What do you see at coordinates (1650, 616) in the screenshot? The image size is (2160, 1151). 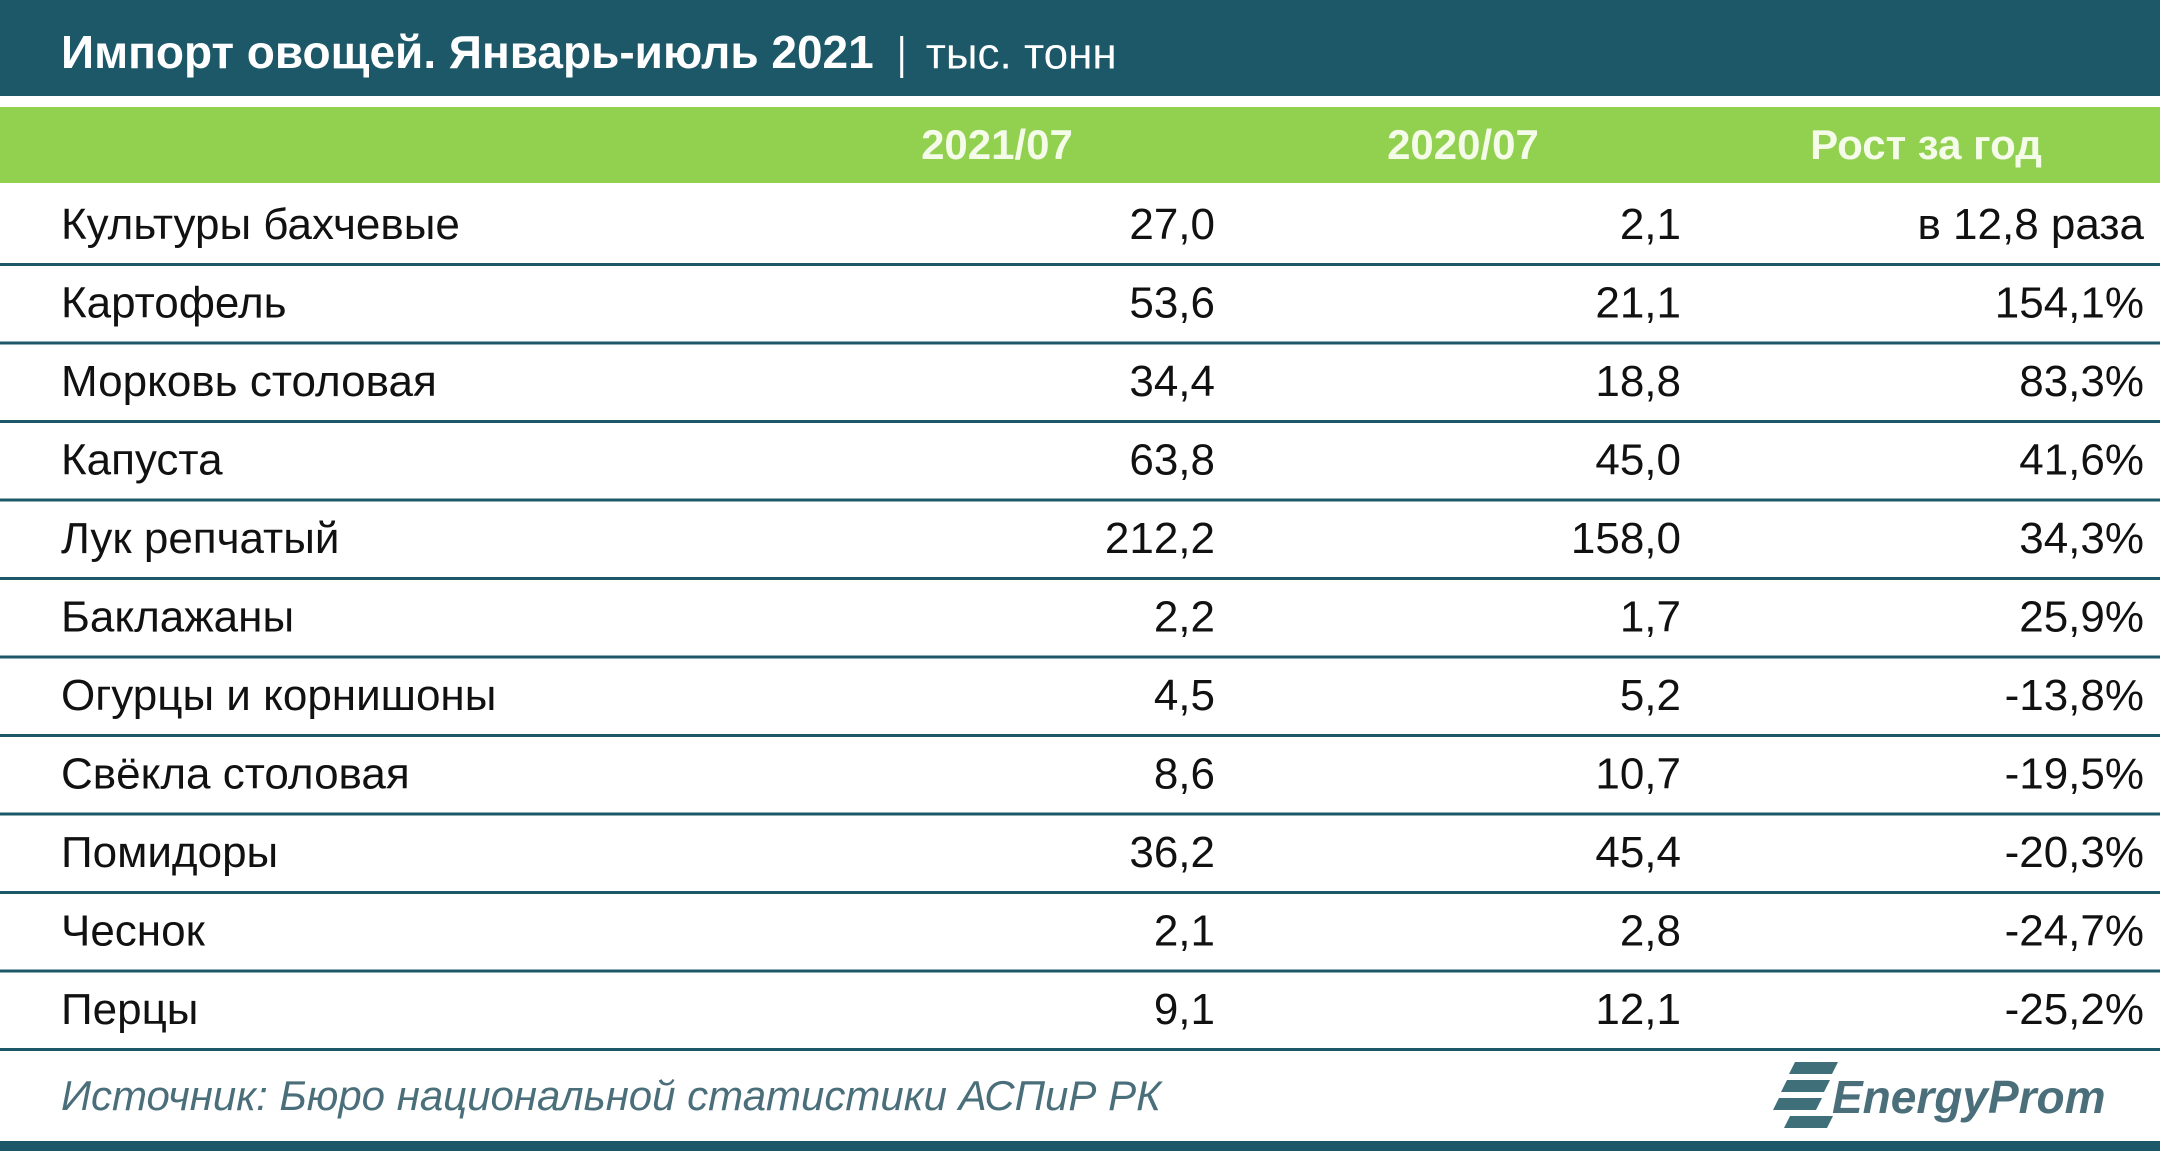 I see `cell: 1,7` at bounding box center [1650, 616].